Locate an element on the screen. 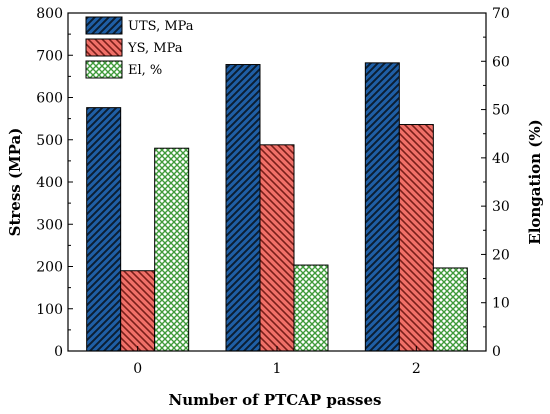 Image resolution: width=550 pixels, height=414 pixels. y-tick-label: 100 is located at coordinates (49, 310).